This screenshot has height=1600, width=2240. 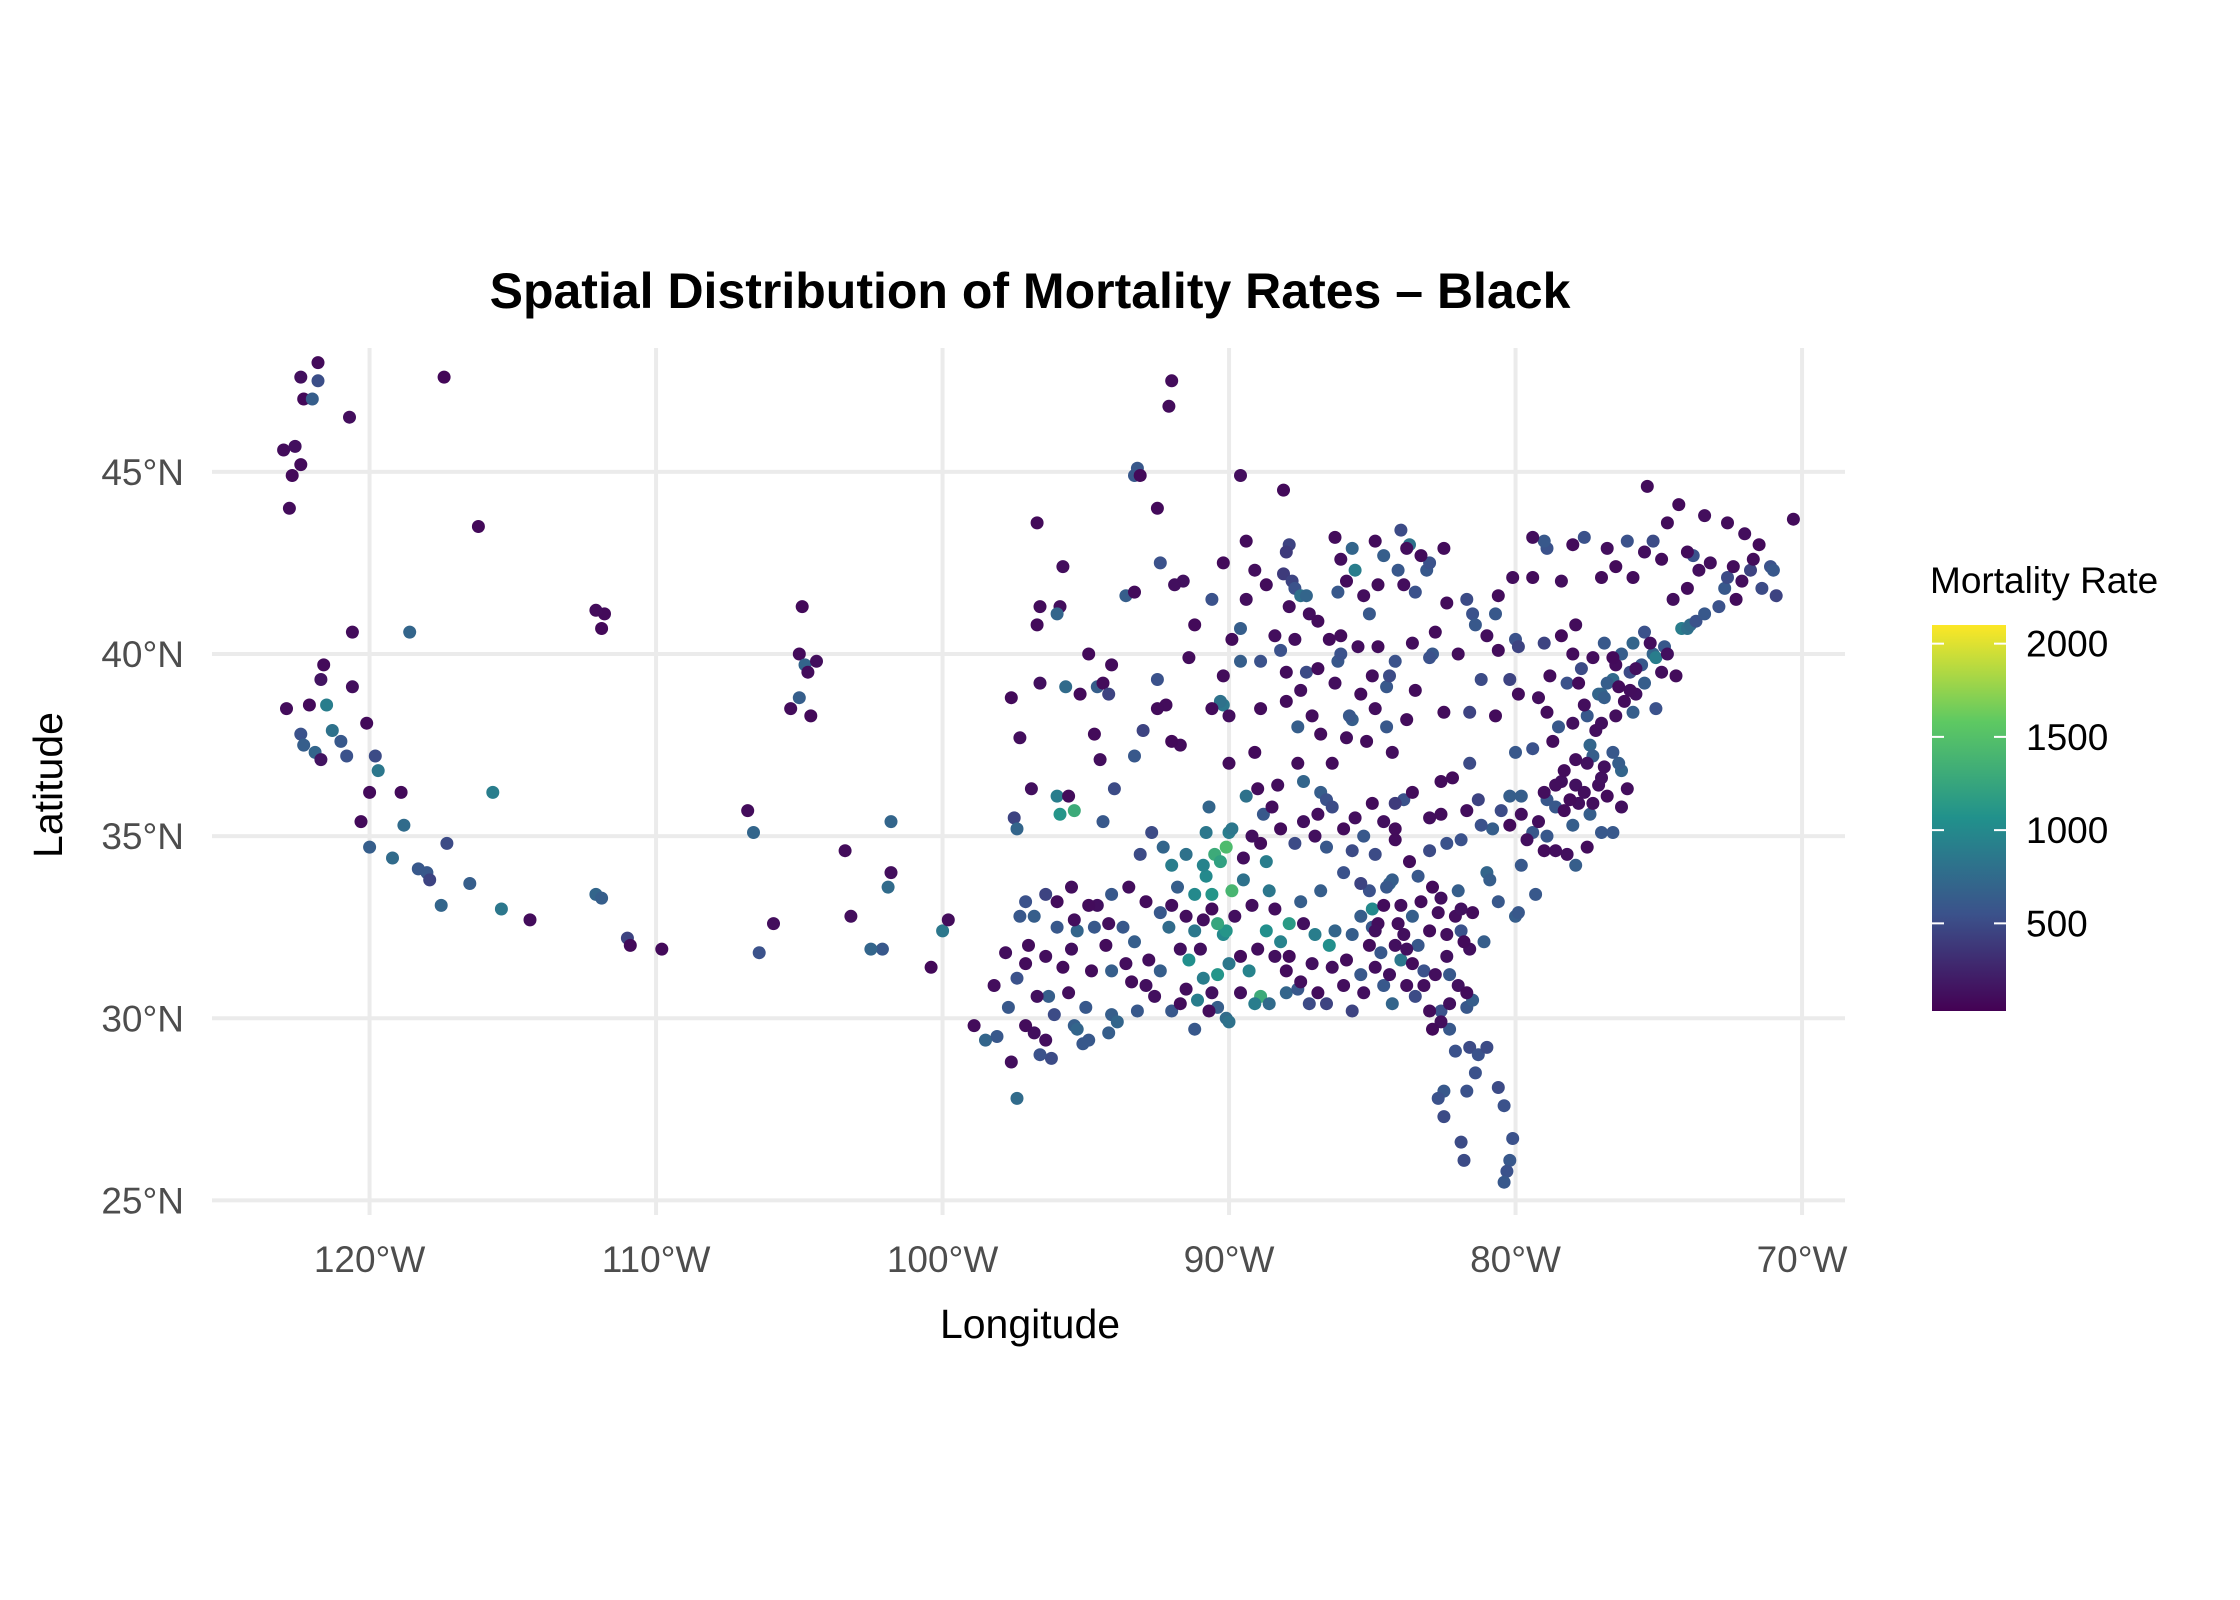 What do you see at coordinates (48, 785) in the screenshot?
I see `y-axis-title: Latitude` at bounding box center [48, 785].